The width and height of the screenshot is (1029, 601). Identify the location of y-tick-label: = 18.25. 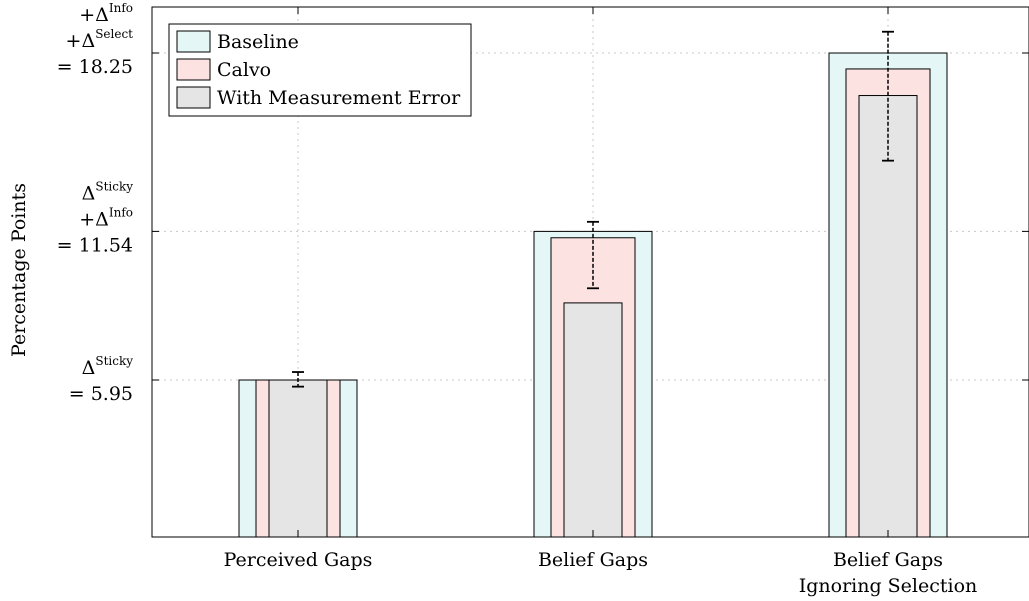
(95, 67).